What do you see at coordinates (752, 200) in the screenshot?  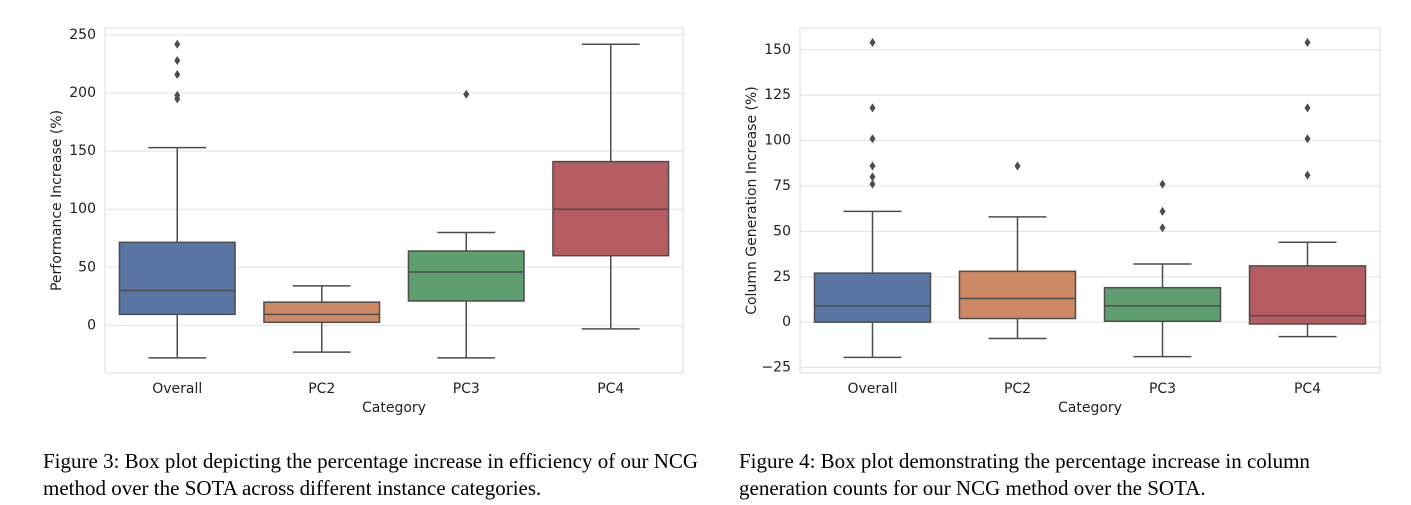 I see `y-axis-label: Column Generation Increase (%)` at bounding box center [752, 200].